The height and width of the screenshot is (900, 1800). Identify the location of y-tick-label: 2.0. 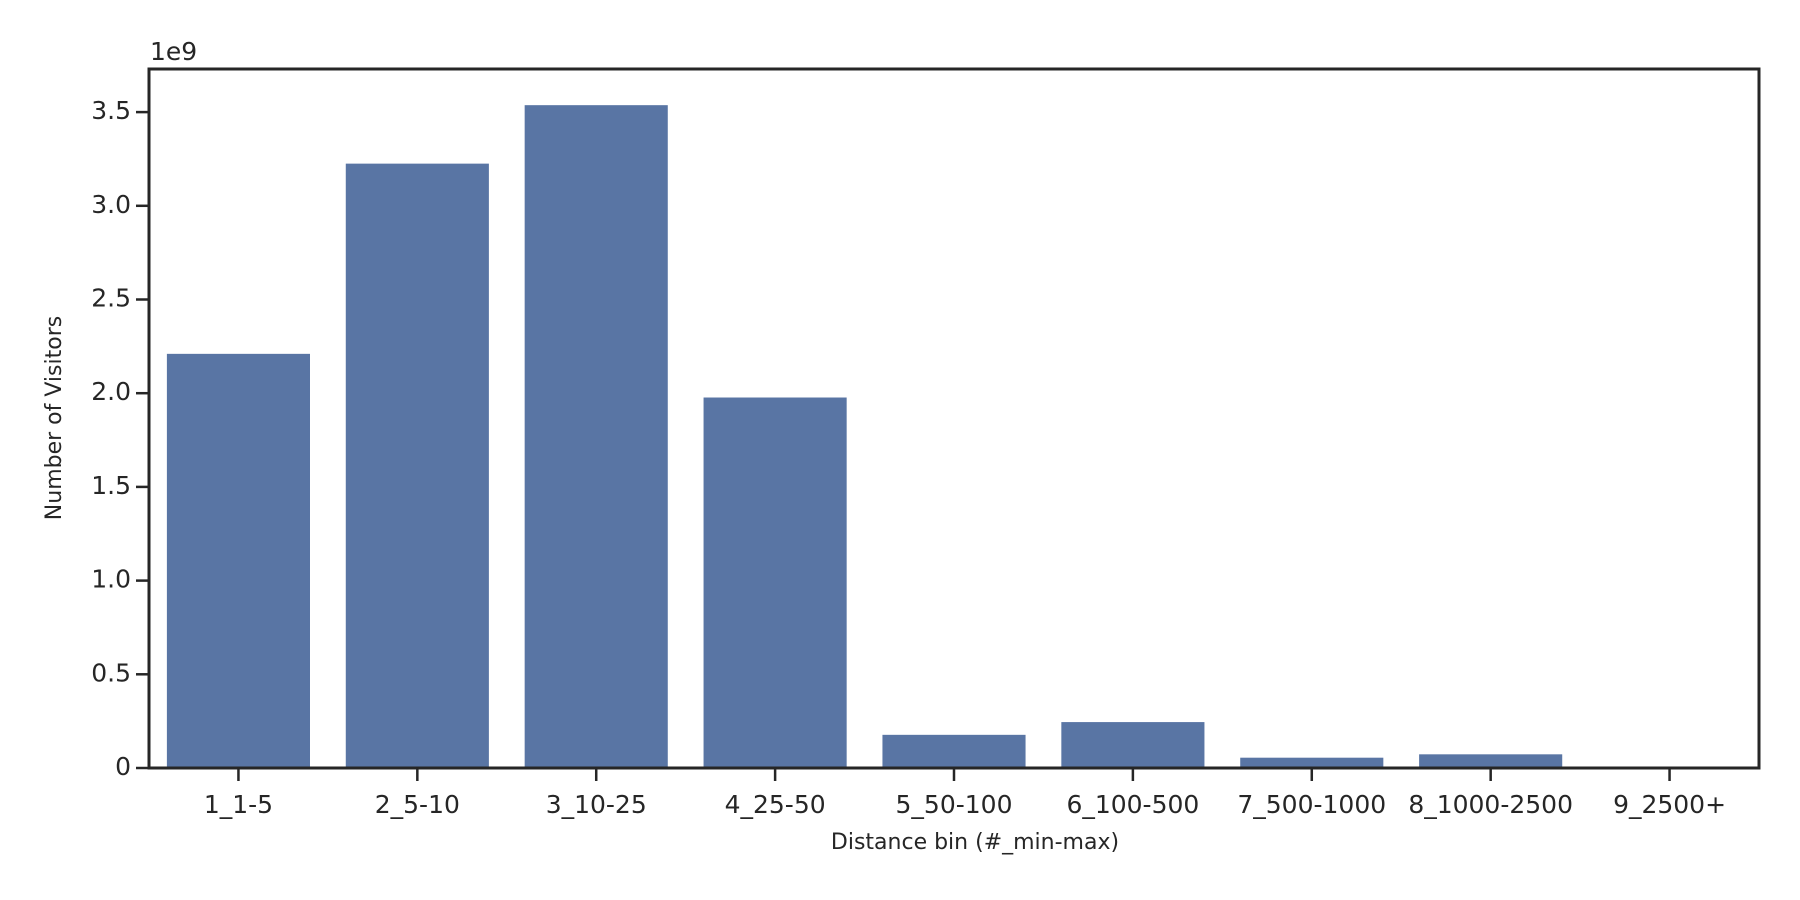
(111, 391).